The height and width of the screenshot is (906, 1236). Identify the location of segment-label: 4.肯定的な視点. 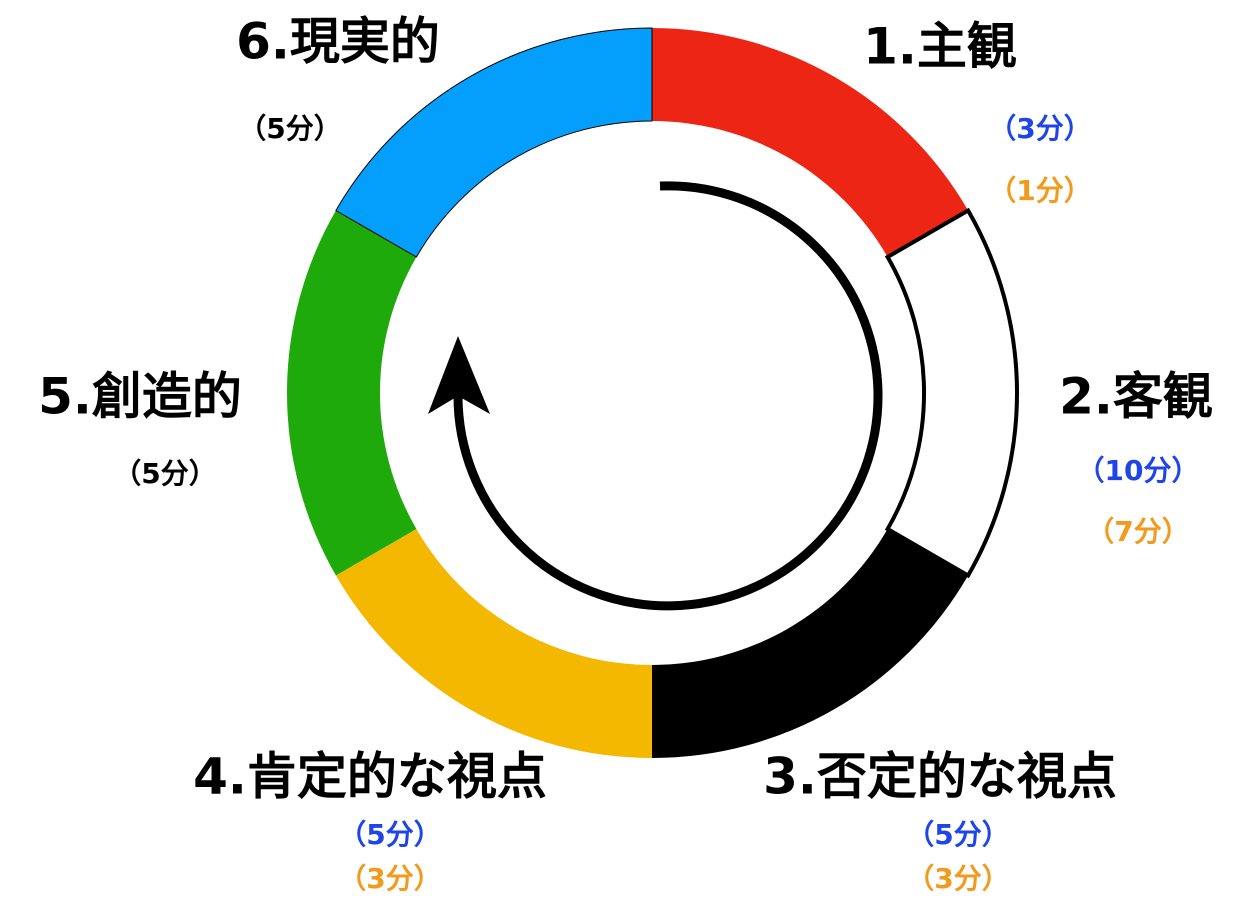
(370, 777).